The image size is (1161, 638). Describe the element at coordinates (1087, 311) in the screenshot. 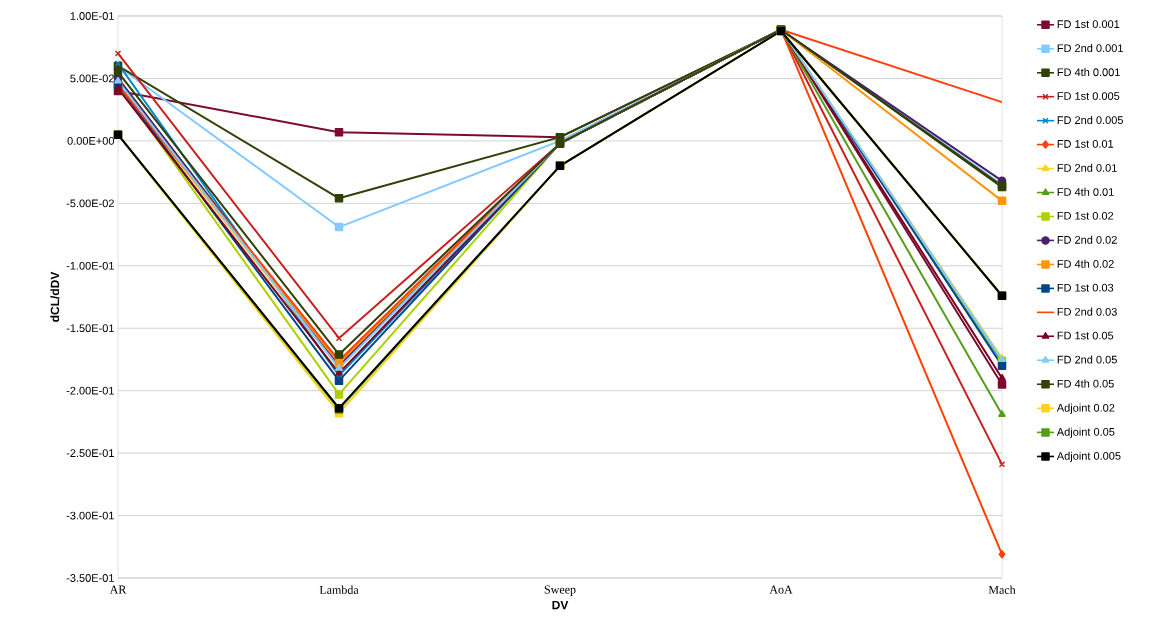

I see `legend-label: FD 2nd 0.03` at that location.